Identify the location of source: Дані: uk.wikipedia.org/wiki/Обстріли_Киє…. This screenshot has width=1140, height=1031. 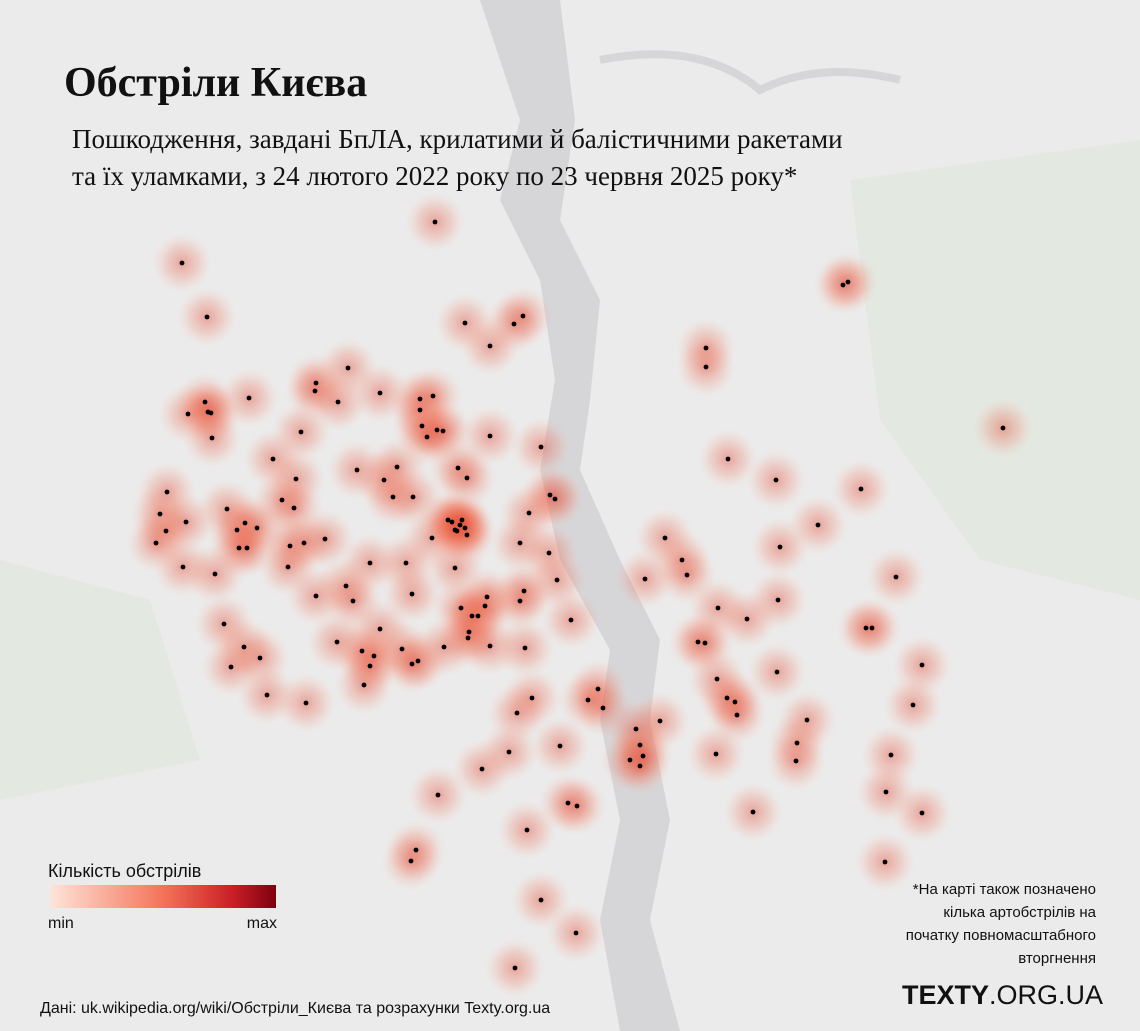
(295, 1008).